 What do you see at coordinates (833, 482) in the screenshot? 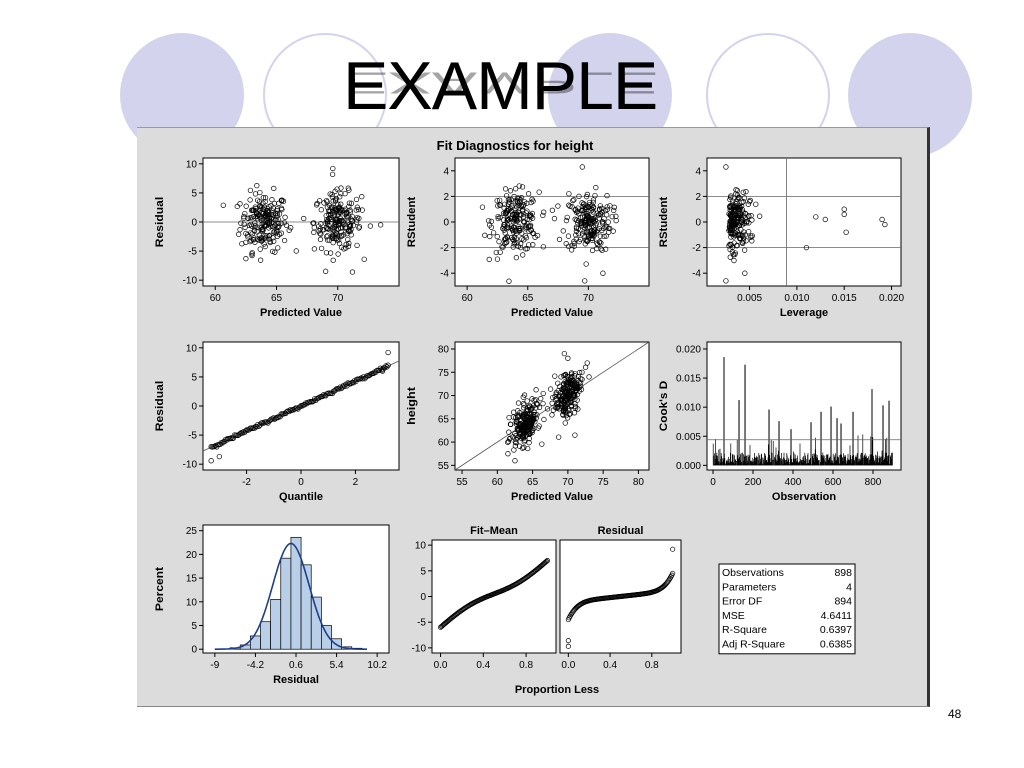
I see `x-tick-label: 600` at bounding box center [833, 482].